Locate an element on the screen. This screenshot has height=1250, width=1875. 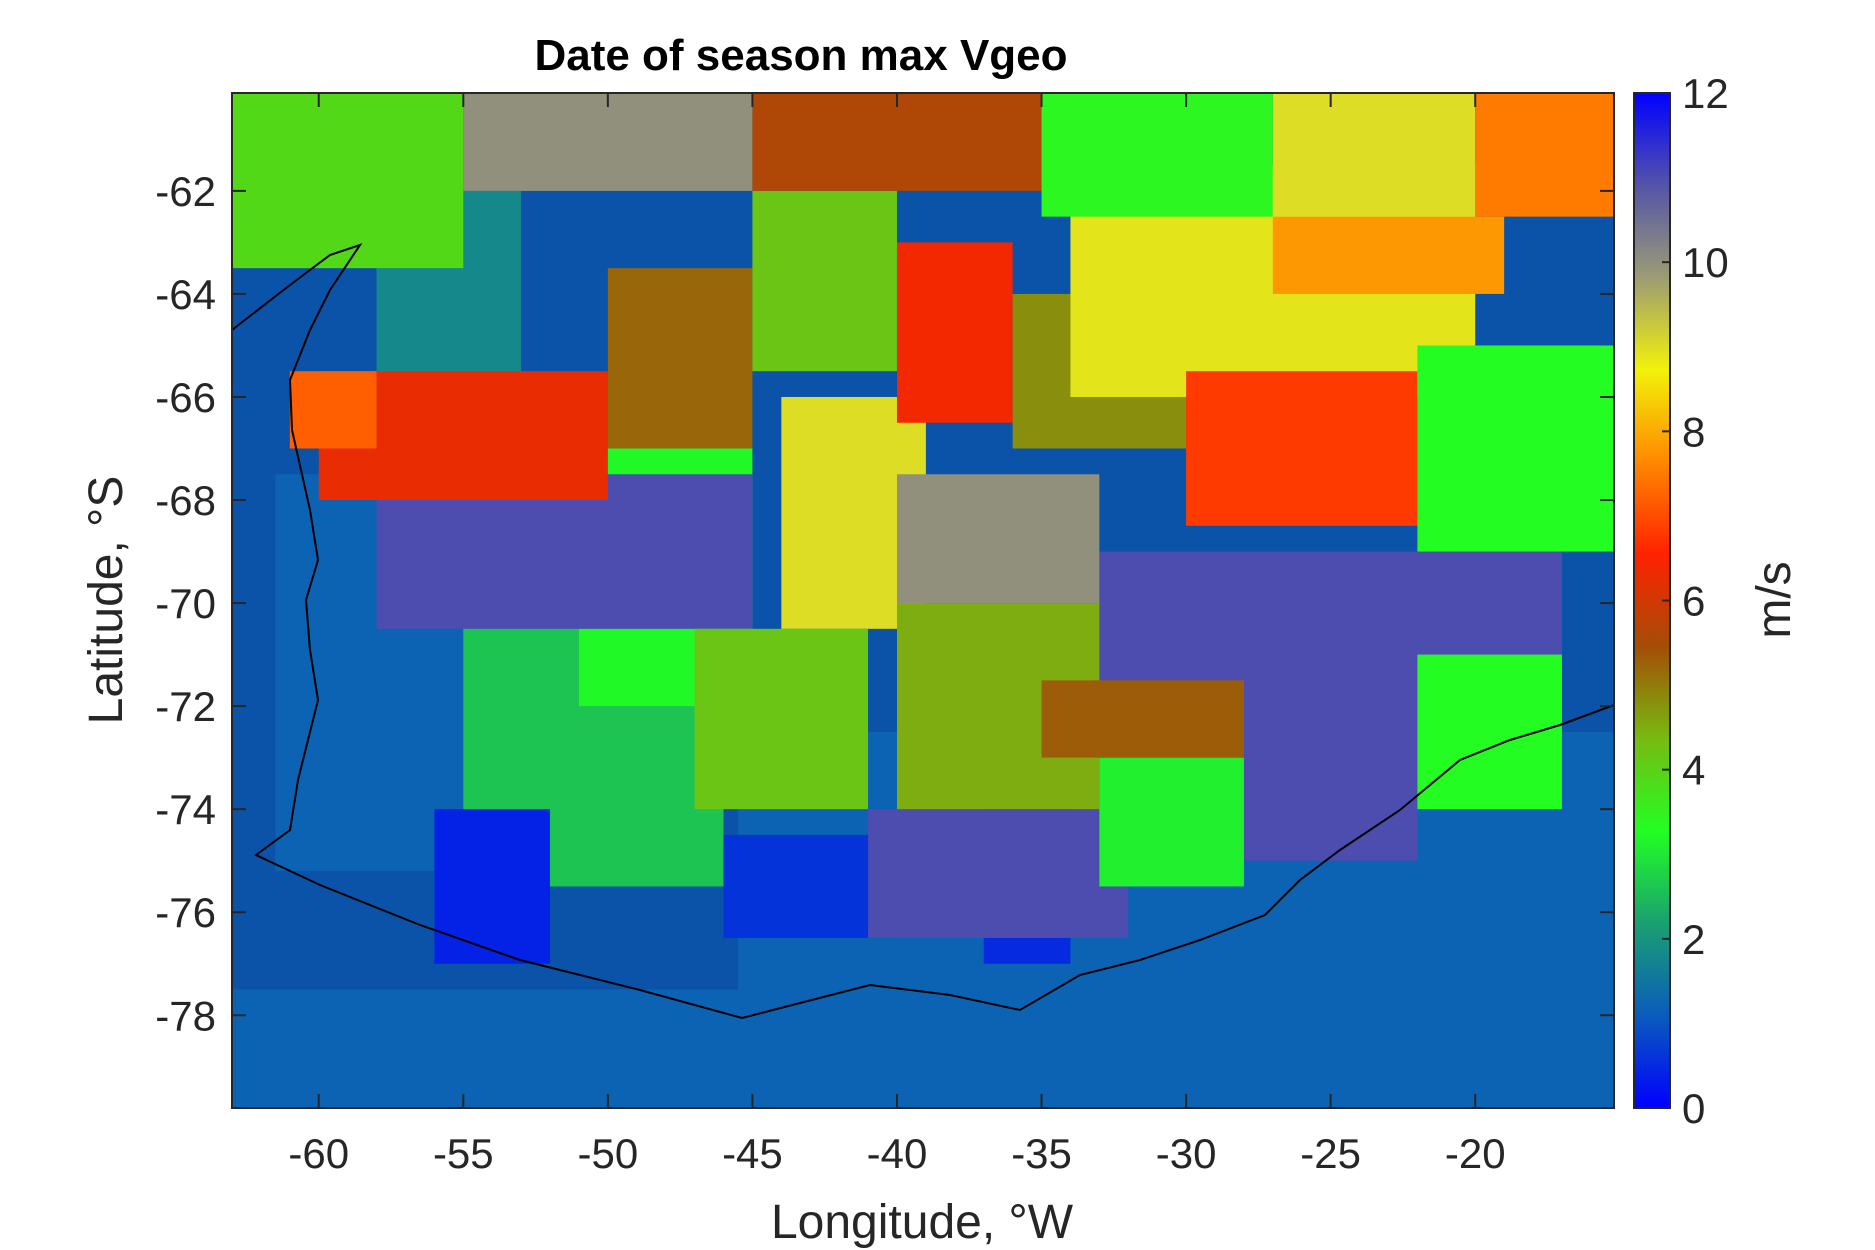
x-tick-label: -60 is located at coordinates (318, 1153).